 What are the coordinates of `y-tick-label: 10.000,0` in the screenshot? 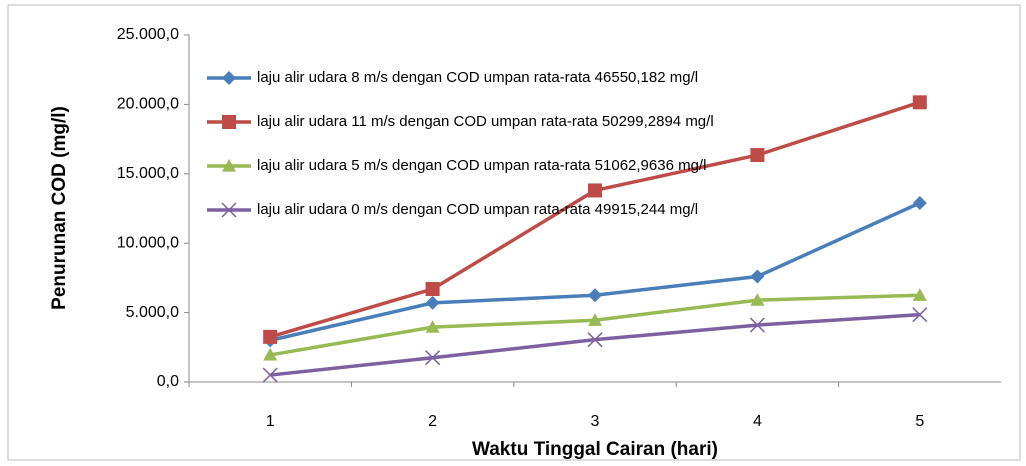 It's located at (148, 242).